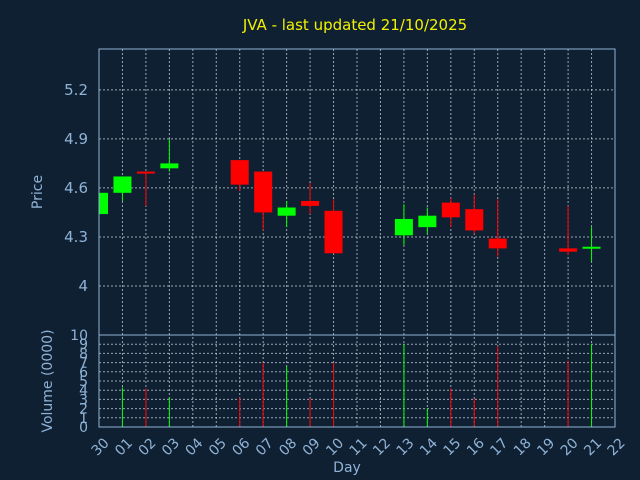 The image size is (640, 480). I want to click on volume-tick-label: 4, so click(83, 391).